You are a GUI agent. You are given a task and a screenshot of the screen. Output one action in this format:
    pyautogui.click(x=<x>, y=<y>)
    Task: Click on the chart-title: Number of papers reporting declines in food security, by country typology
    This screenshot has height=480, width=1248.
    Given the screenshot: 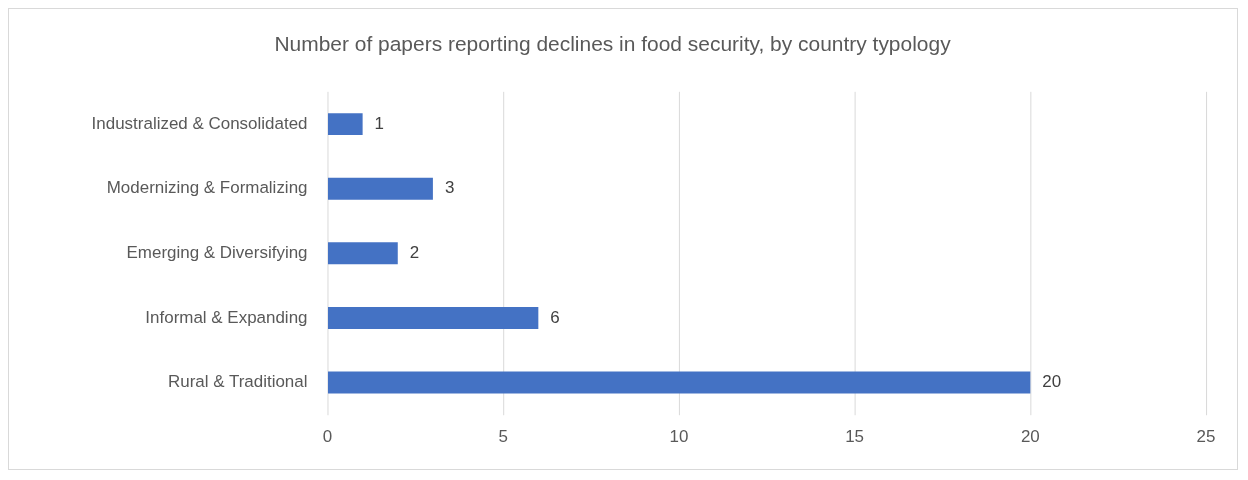 What is the action you would take?
    pyautogui.click(x=613, y=44)
    